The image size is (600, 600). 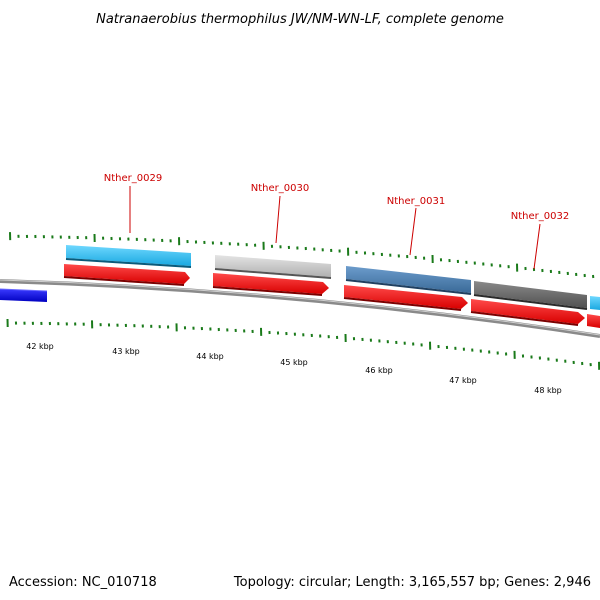 I want to click on gene-label-nther-0032: Nther_0032, so click(x=540, y=216).